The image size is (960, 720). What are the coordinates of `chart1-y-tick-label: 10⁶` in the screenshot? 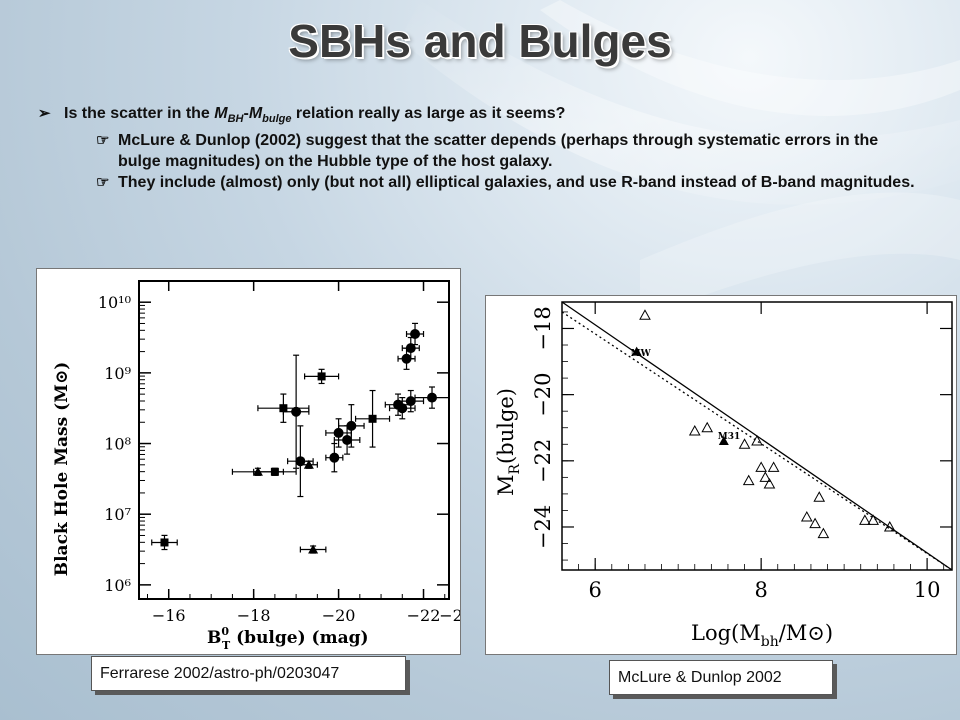 It's located at (117, 585).